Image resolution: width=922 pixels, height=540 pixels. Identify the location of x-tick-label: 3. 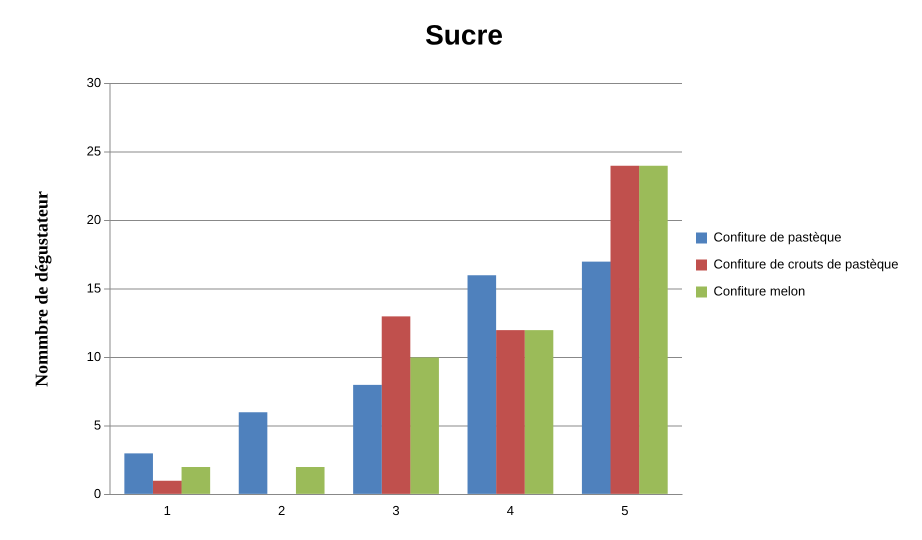
(396, 510).